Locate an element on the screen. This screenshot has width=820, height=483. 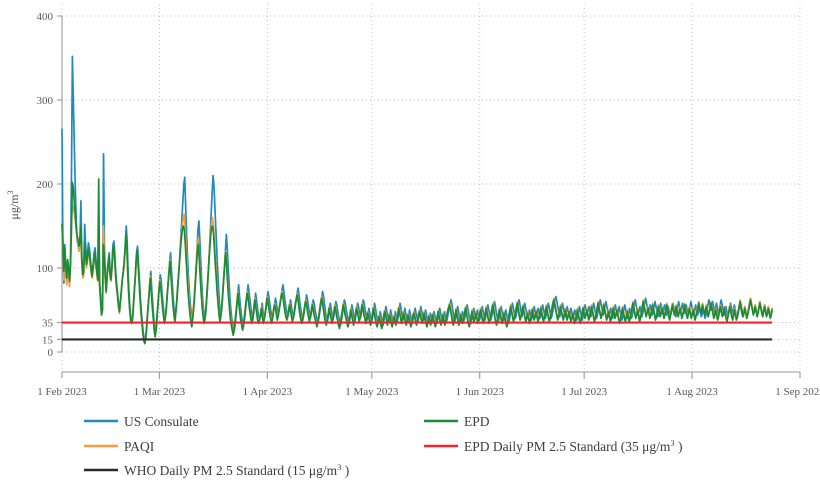
x-tick-label: 1 May 2023 is located at coordinates (372, 392).